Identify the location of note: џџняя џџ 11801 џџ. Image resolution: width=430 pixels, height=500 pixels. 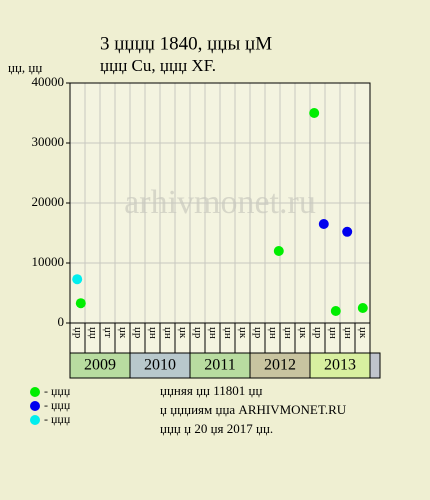
(211, 390).